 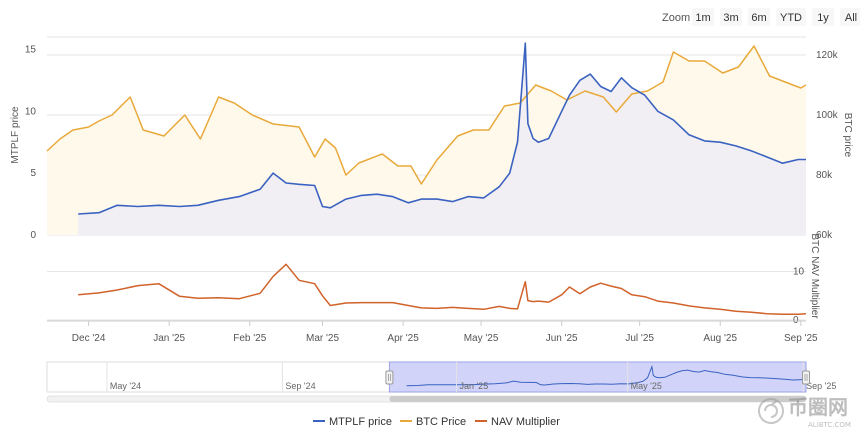 I want to click on zoom-bar: Zoom 1m 3m 6m YTD 1y All, so click(x=761, y=17).